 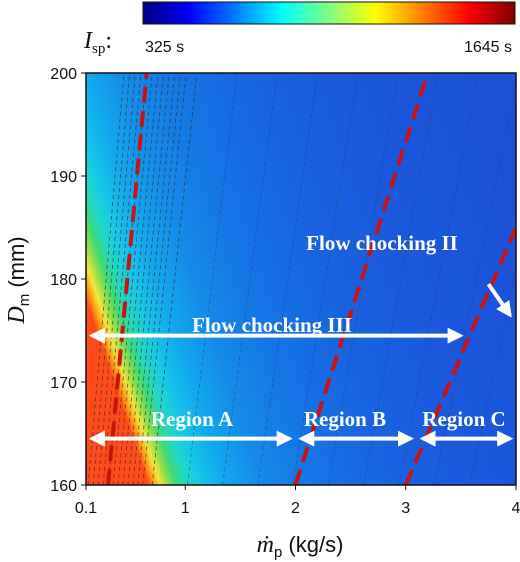 What do you see at coordinates (63, 177) in the screenshot?
I see `y-tick-label: 190` at bounding box center [63, 177].